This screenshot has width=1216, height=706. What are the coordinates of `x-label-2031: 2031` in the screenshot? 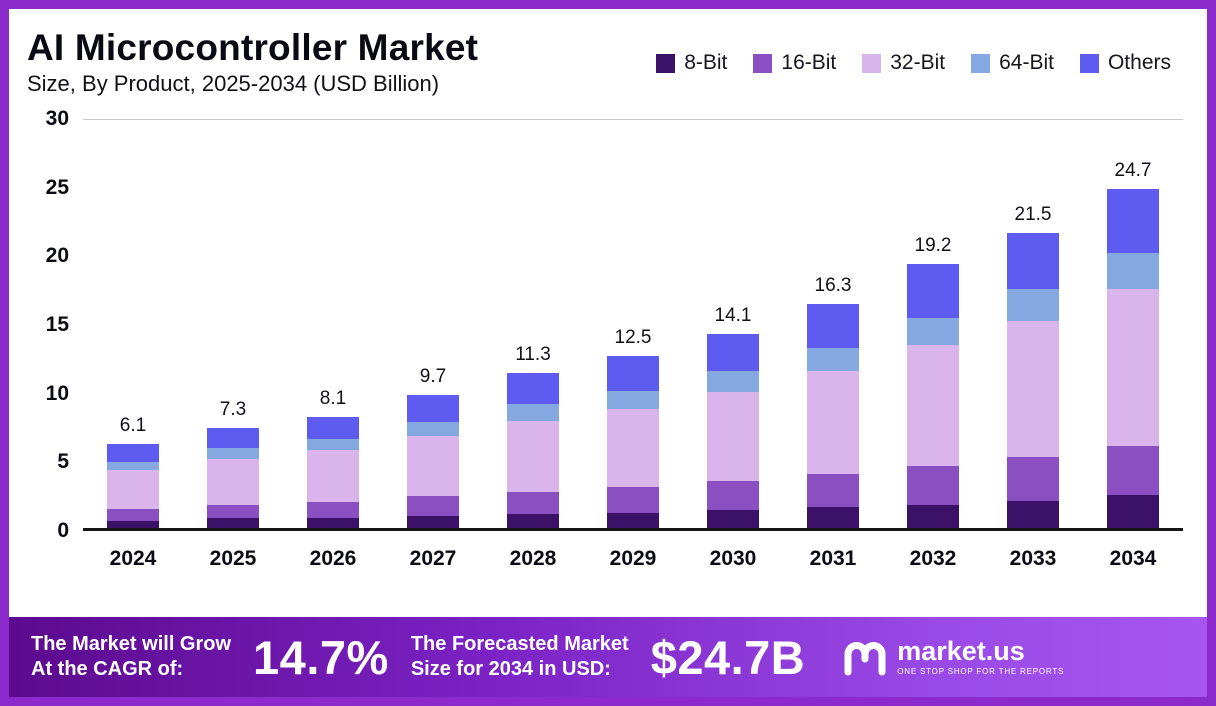 It's located at (833, 558).